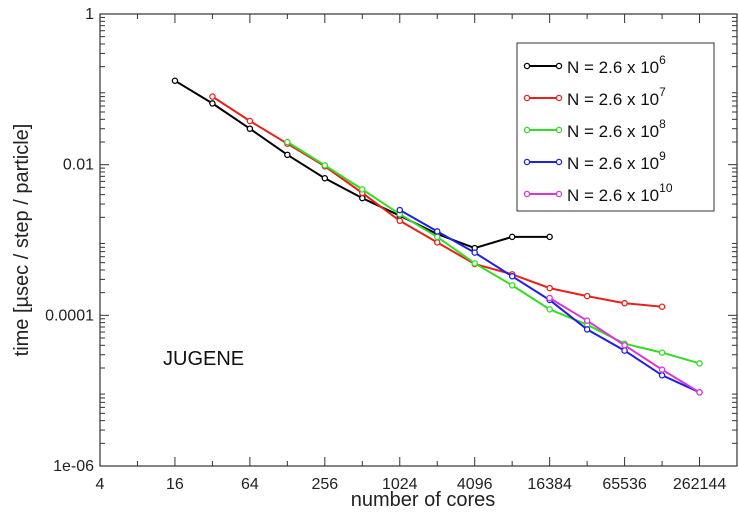 The image size is (739, 517). Describe the element at coordinates (22, 240) in the screenshot. I see `y-axis-title: time [µsec / step / particle]` at that location.